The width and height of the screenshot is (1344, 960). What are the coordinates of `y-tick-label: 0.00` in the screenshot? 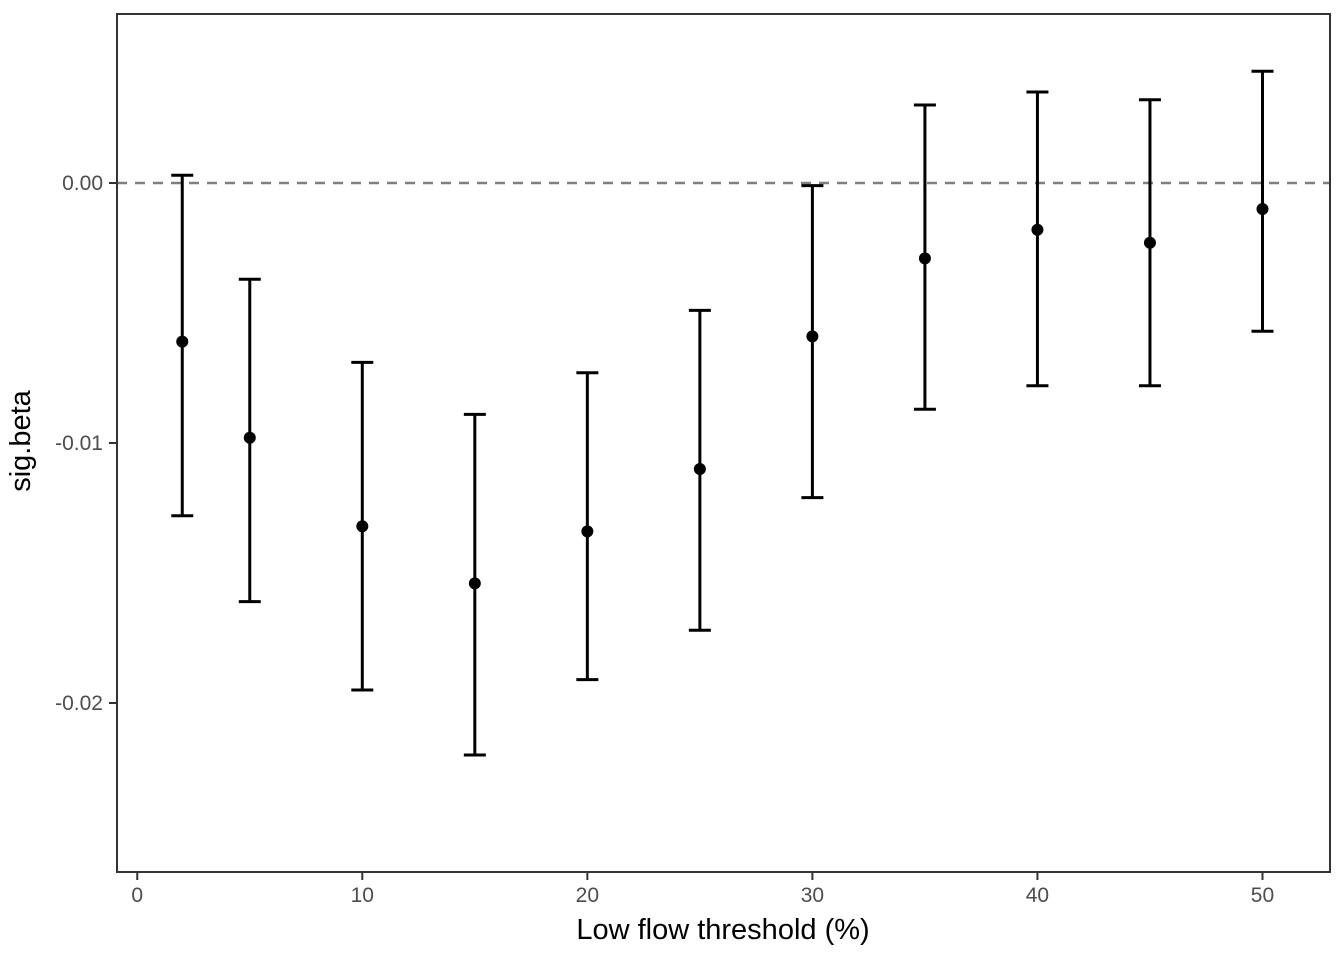 It's located at (82, 183).